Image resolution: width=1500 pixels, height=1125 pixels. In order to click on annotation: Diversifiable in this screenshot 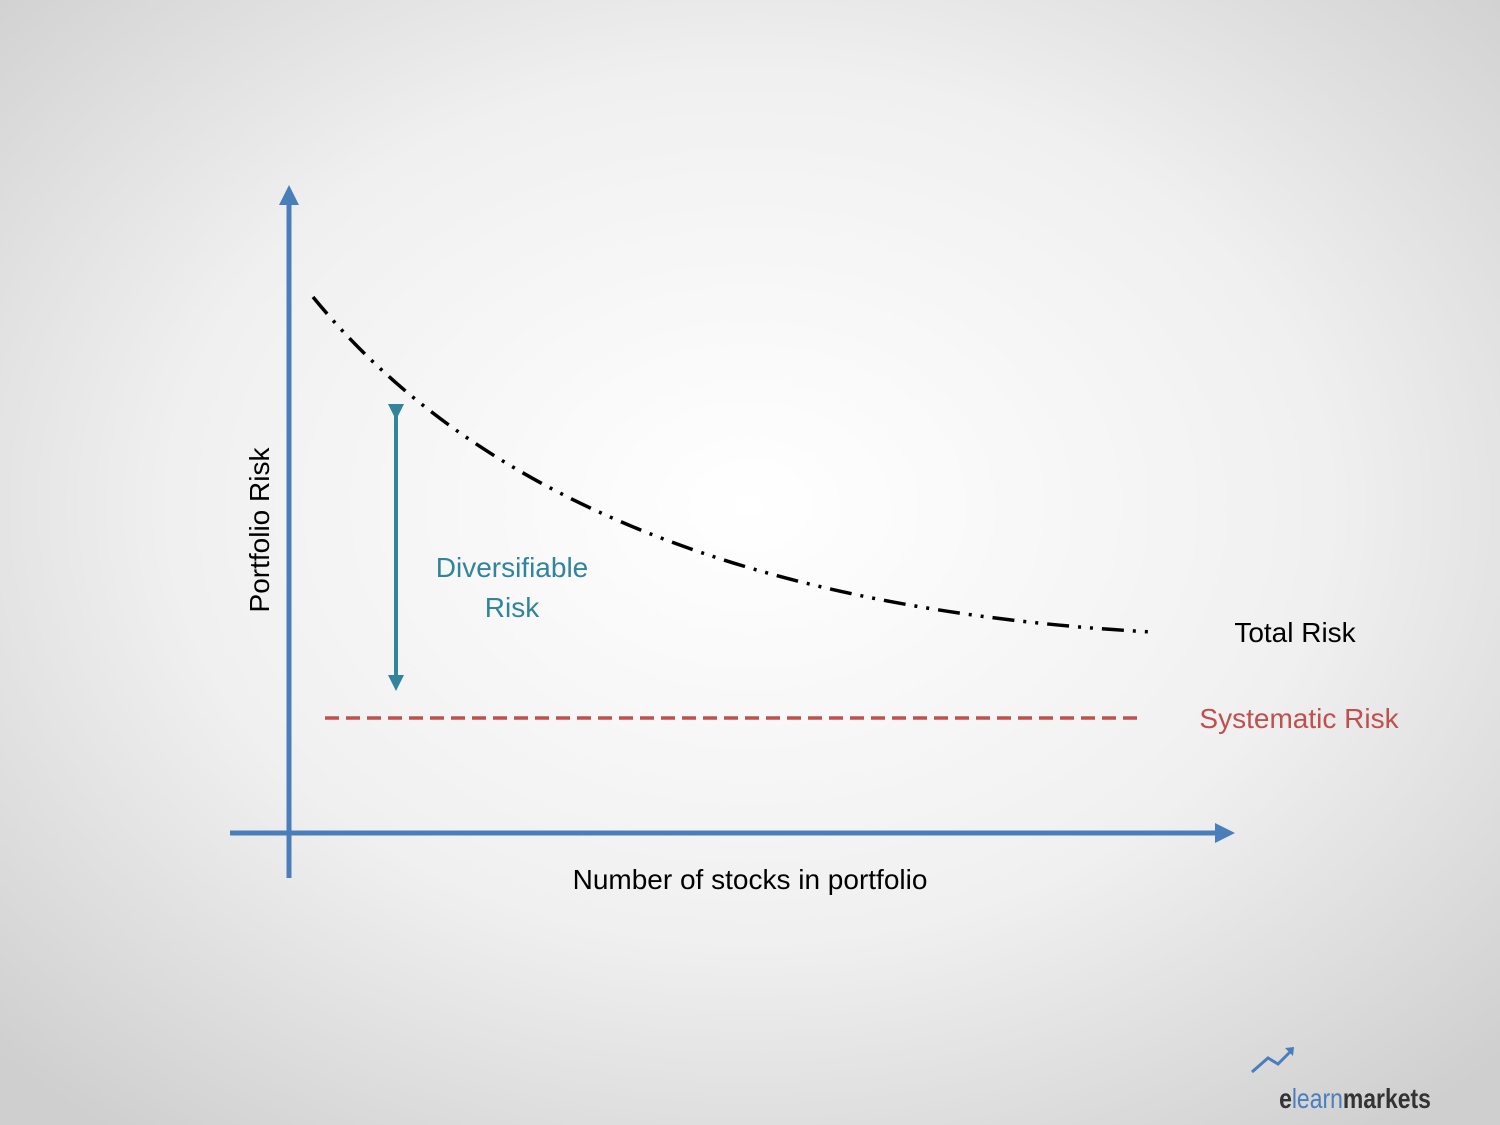, I will do `click(512, 567)`.